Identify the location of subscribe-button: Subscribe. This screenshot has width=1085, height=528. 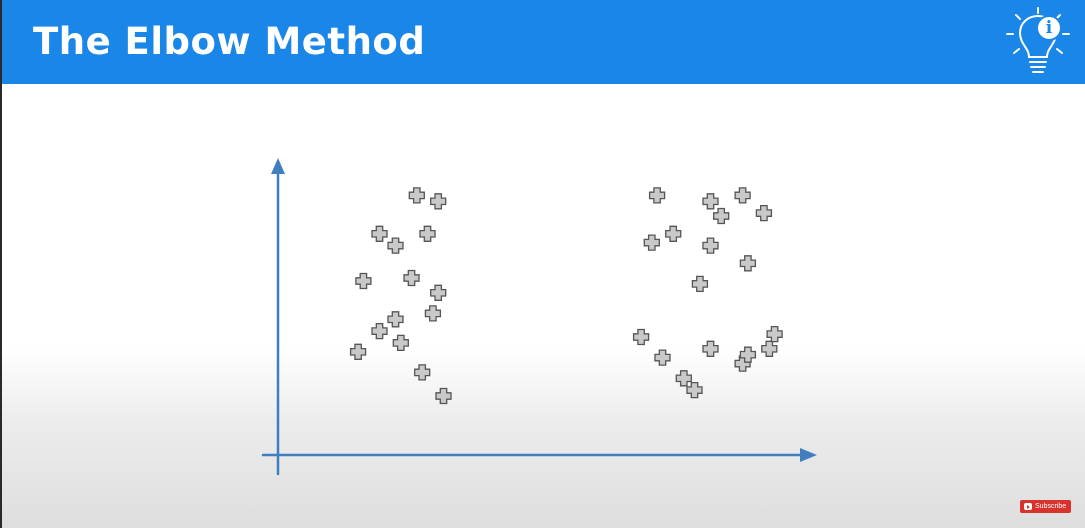
(1045, 506).